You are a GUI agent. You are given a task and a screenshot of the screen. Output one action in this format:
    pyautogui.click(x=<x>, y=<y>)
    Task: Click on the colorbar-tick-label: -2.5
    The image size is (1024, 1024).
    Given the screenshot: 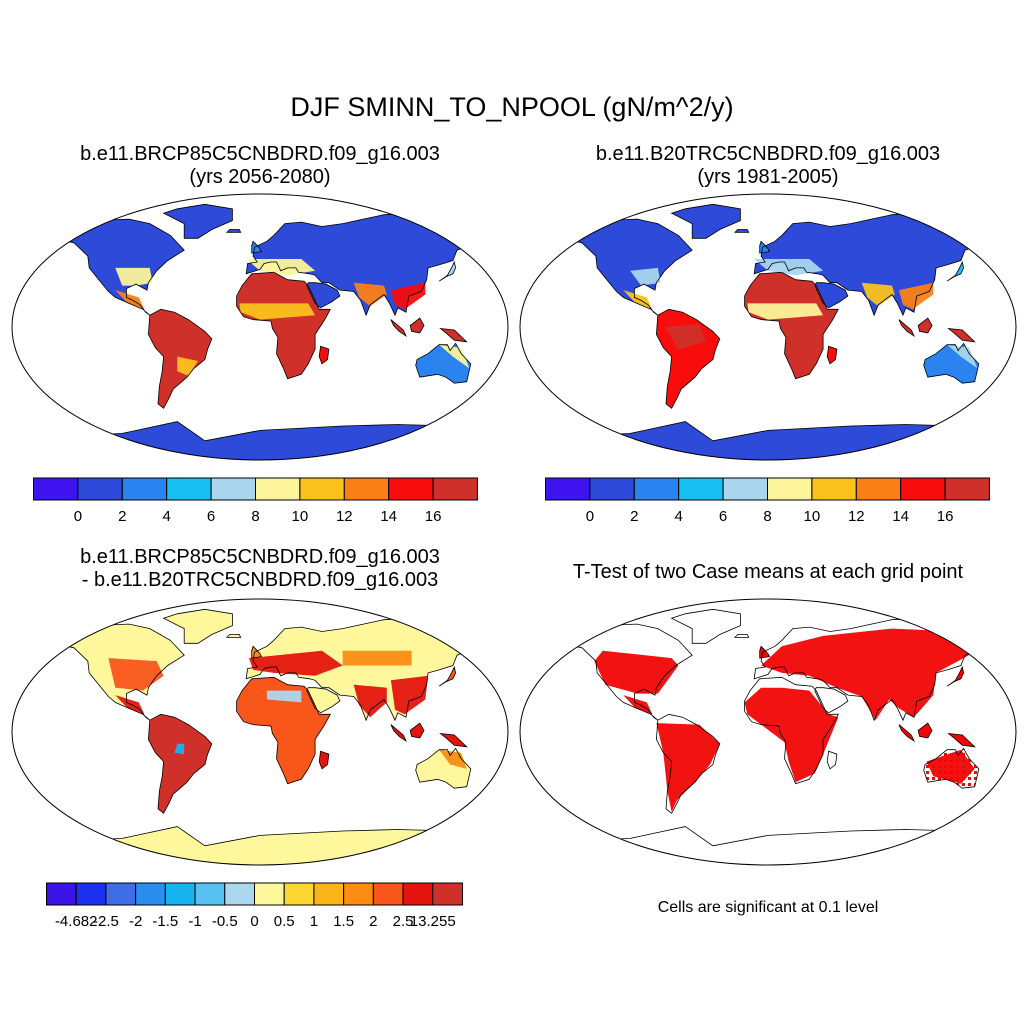 What is the action you would take?
    pyautogui.click(x=106, y=921)
    